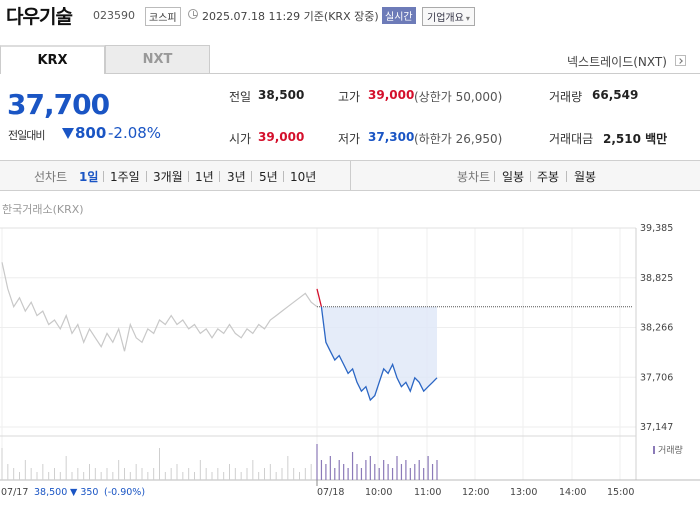 This screenshot has width=700, height=505. Describe the element at coordinates (620, 492) in the screenshot. I see `x-tick-label: 15:00` at that location.